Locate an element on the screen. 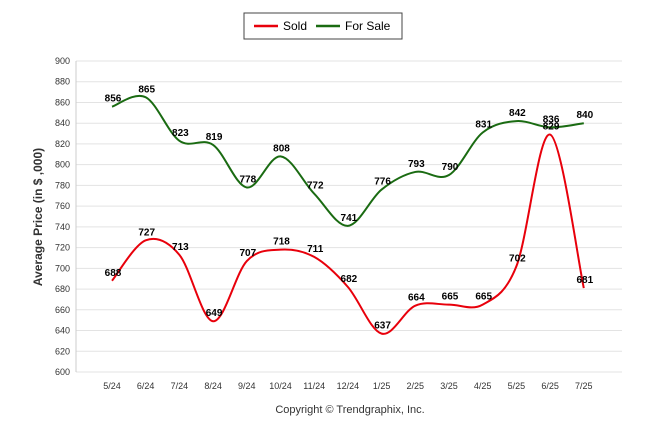 Image resolution: width=646 pixels, height=434 pixels. y-tick-label: 880 is located at coordinates (62, 82).